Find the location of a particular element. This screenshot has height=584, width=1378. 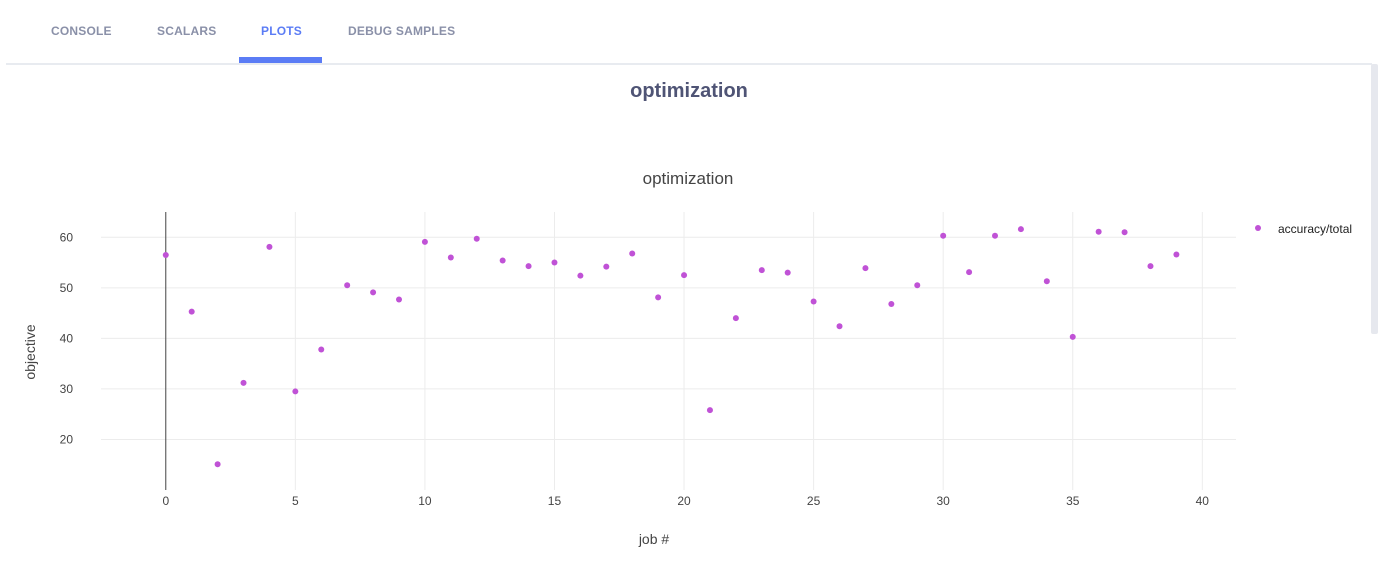

y-axis-title: objective is located at coordinates (30, 351).